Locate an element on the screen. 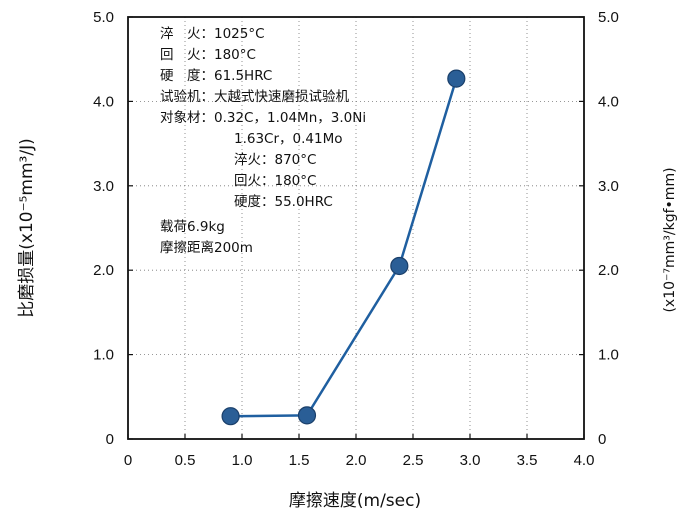  y-axis-label-right: (x10⁻⁷mm³/kgf•mm) is located at coordinates (670, 239).